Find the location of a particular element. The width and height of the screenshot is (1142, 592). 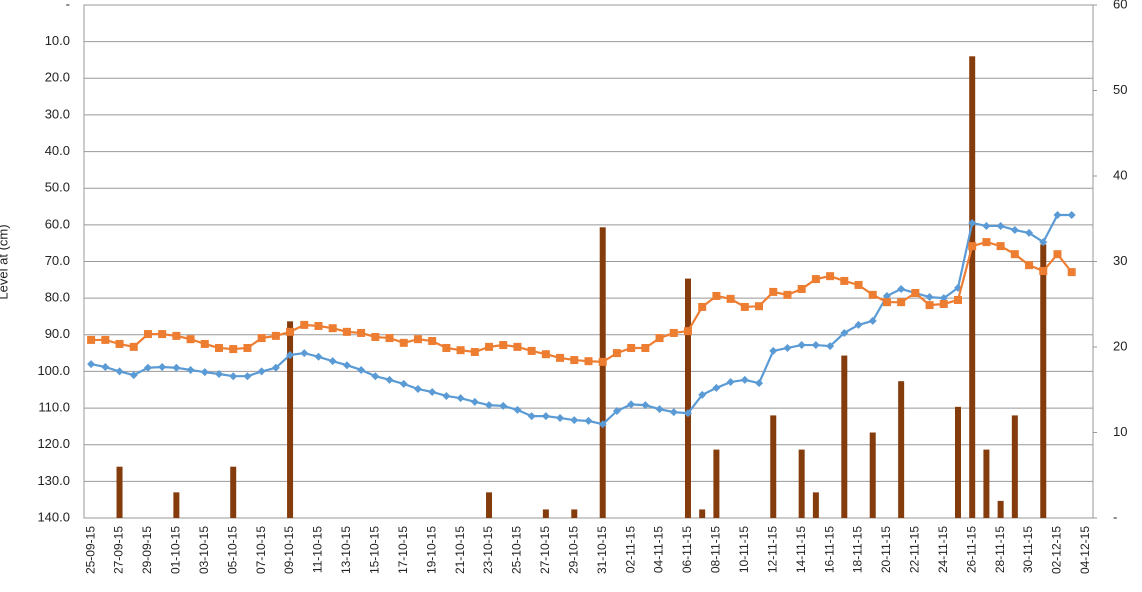

y2-tick-label: 60 is located at coordinates (1120, 5).